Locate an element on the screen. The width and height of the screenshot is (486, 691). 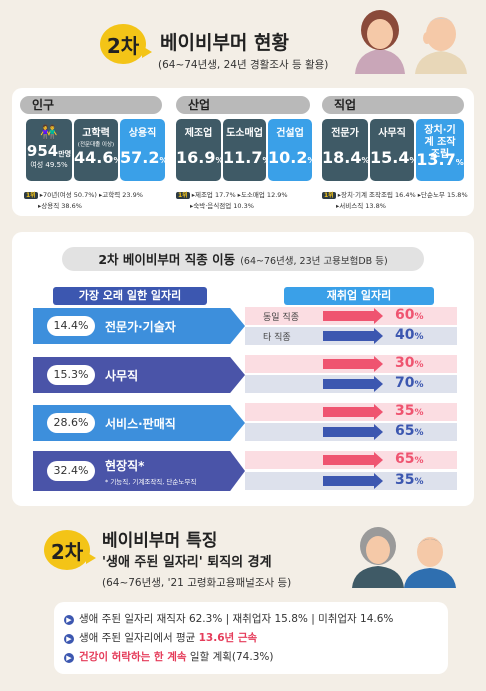
same-value: 60% is located at coordinates (409, 315).